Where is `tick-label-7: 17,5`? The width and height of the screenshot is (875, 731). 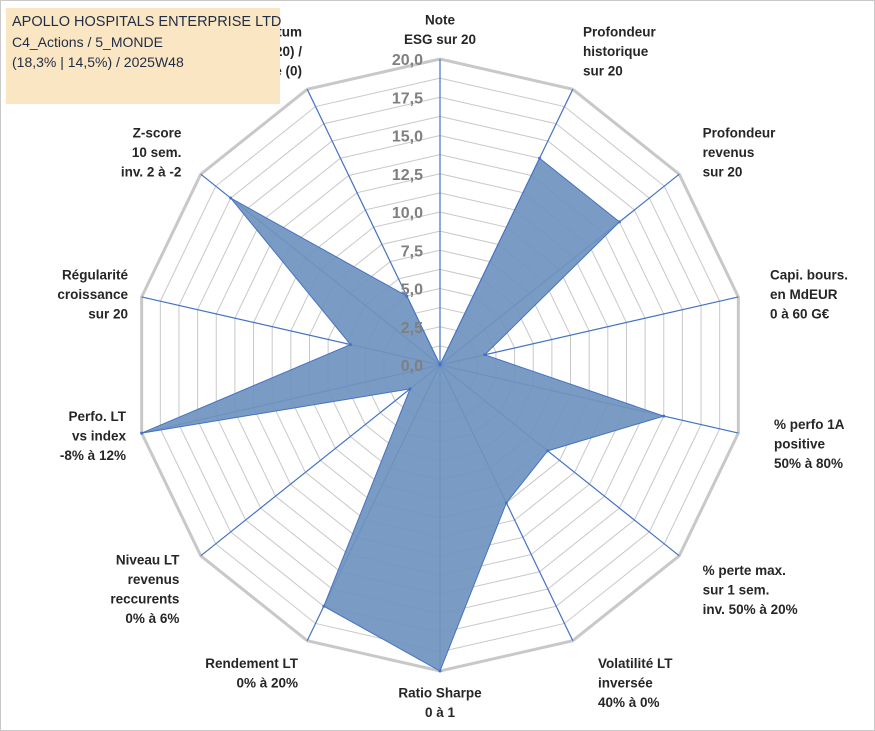 tick-label-7: 17,5 is located at coordinates (407, 98).